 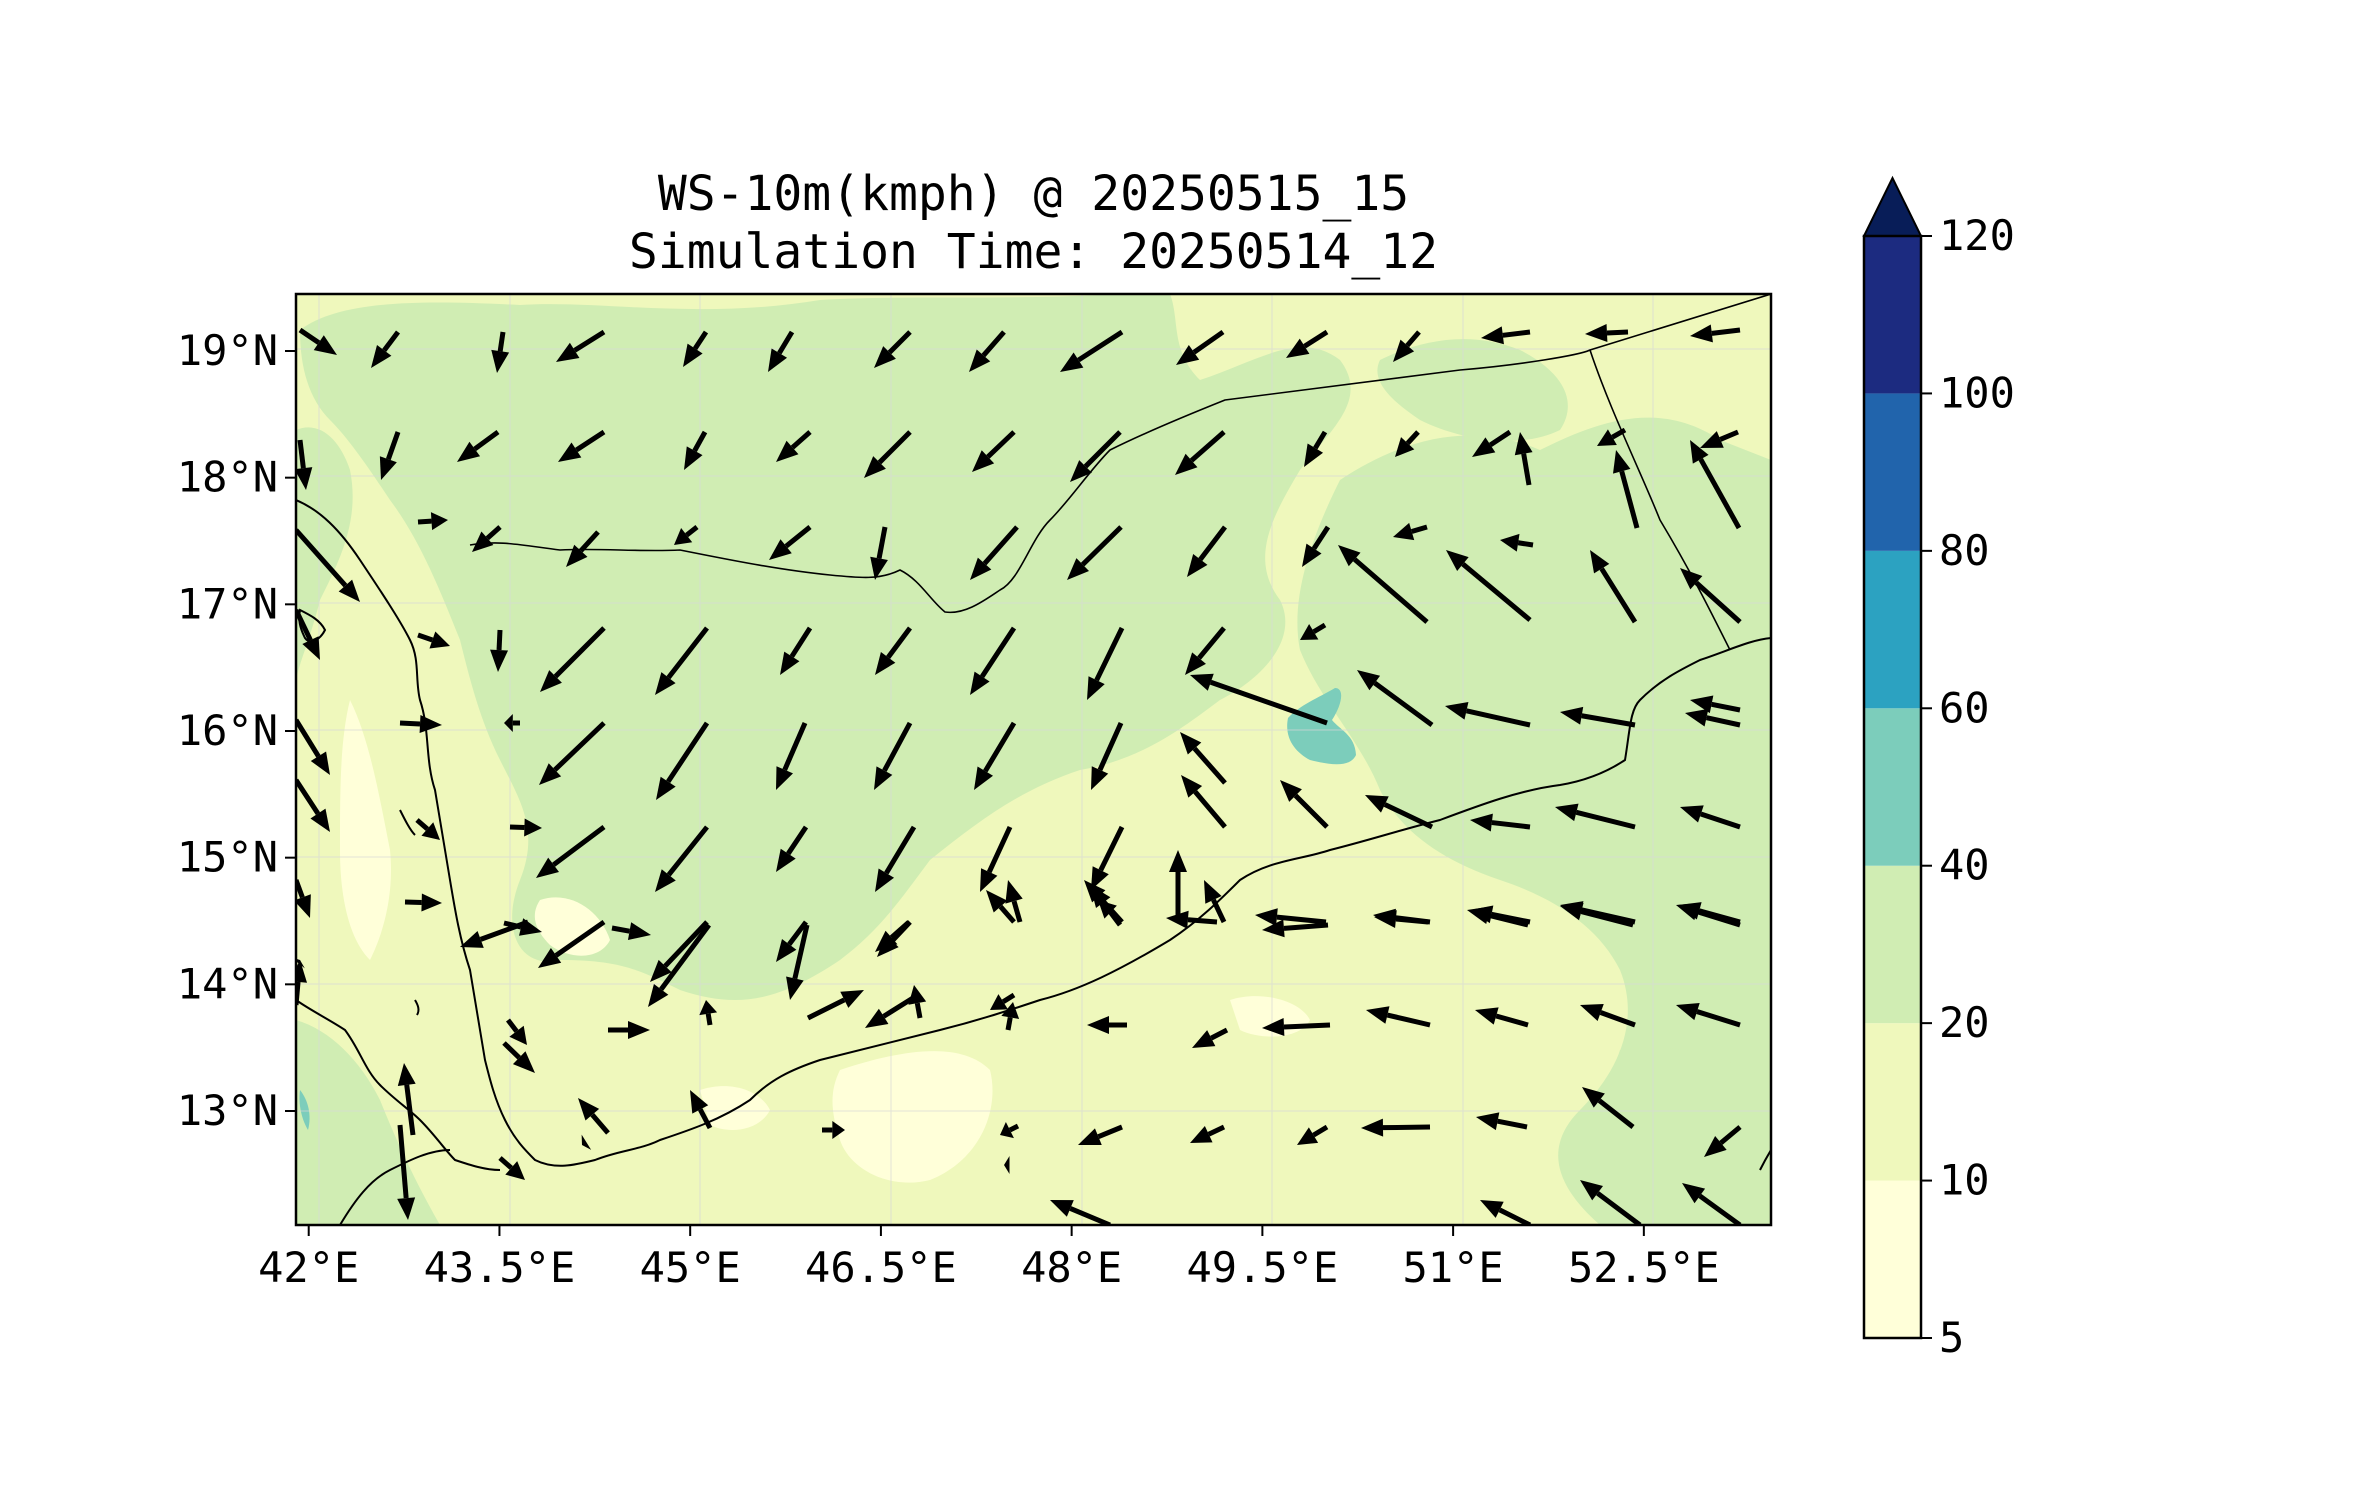 What do you see at coordinates (1690, 1136) in the screenshot?
I see `band-20-40-southeast` at bounding box center [1690, 1136].